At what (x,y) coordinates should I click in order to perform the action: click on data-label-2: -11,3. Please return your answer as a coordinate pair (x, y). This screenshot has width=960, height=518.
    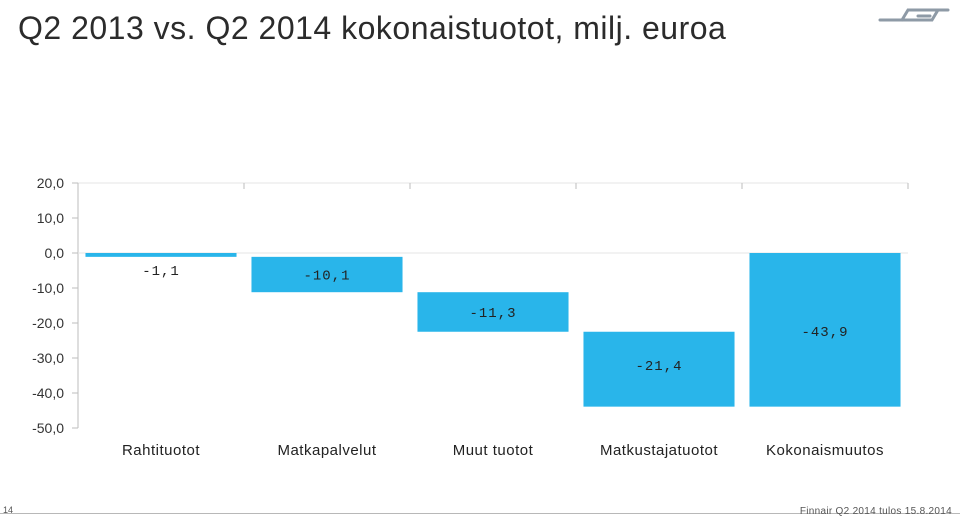
    Looking at the image, I should click on (492, 314).